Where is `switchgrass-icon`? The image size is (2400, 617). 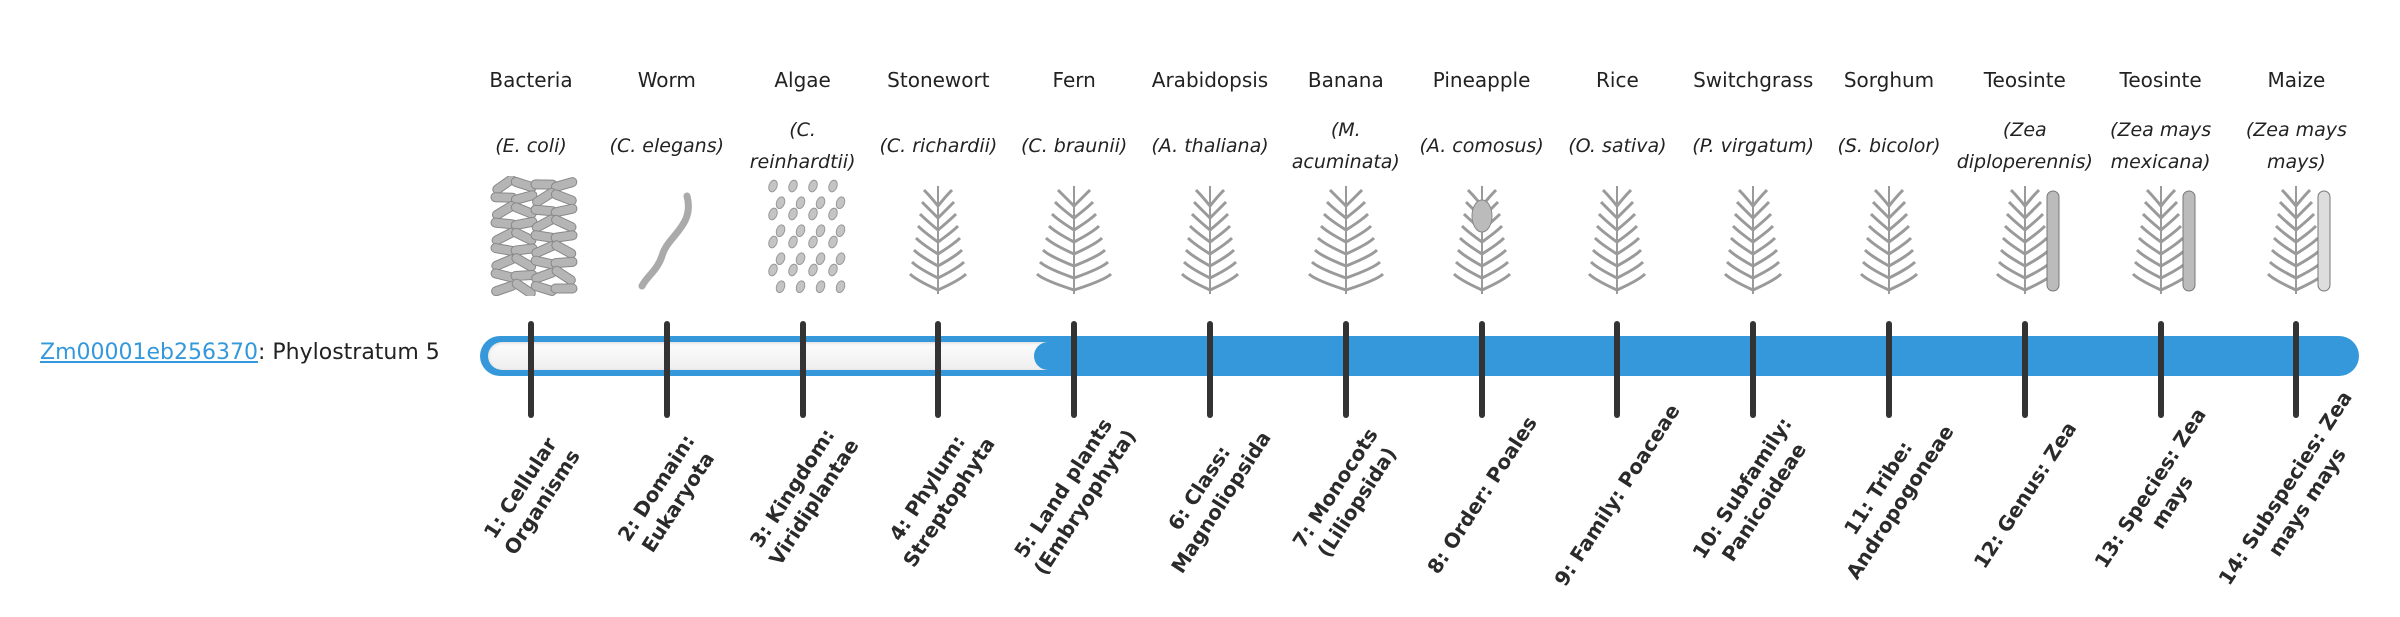
switchgrass-icon is located at coordinates (1753, 236).